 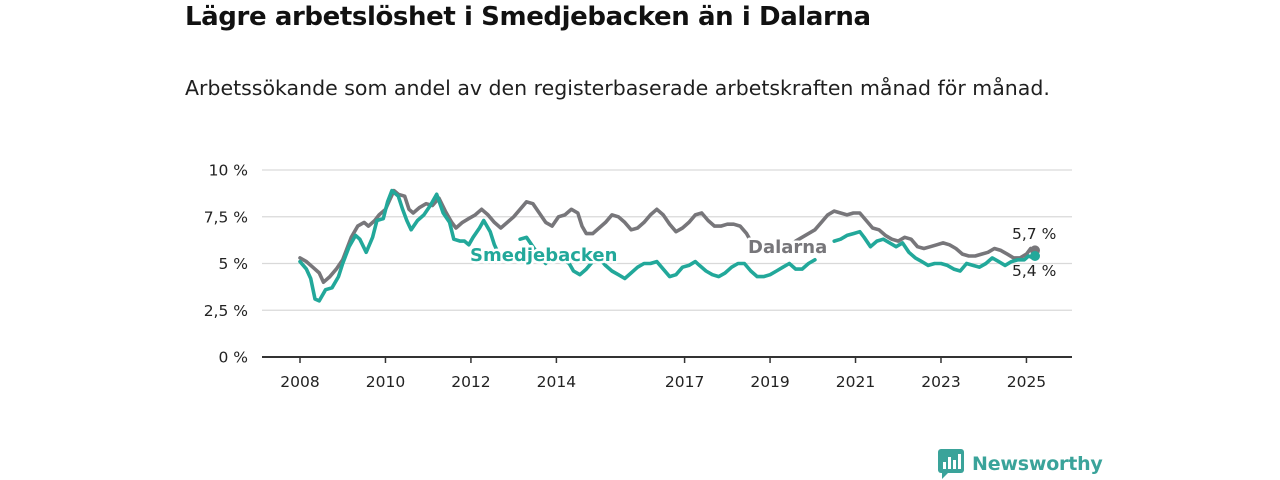 What do you see at coordinates (385, 382) in the screenshot?
I see `x-tick-label: 2010` at bounding box center [385, 382].